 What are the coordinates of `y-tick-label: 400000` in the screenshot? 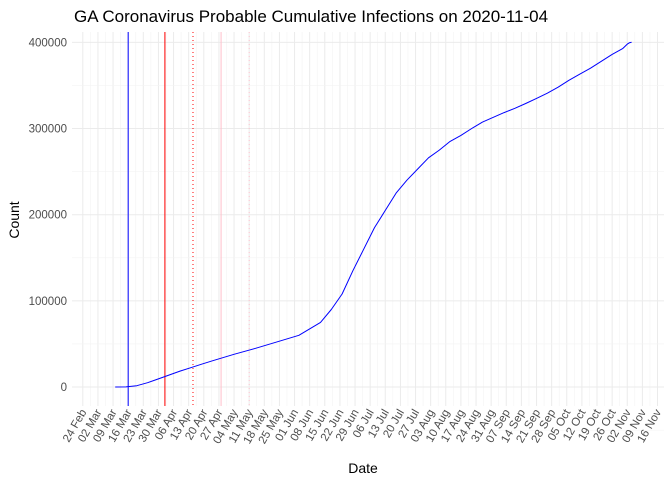 It's located at (48, 43).